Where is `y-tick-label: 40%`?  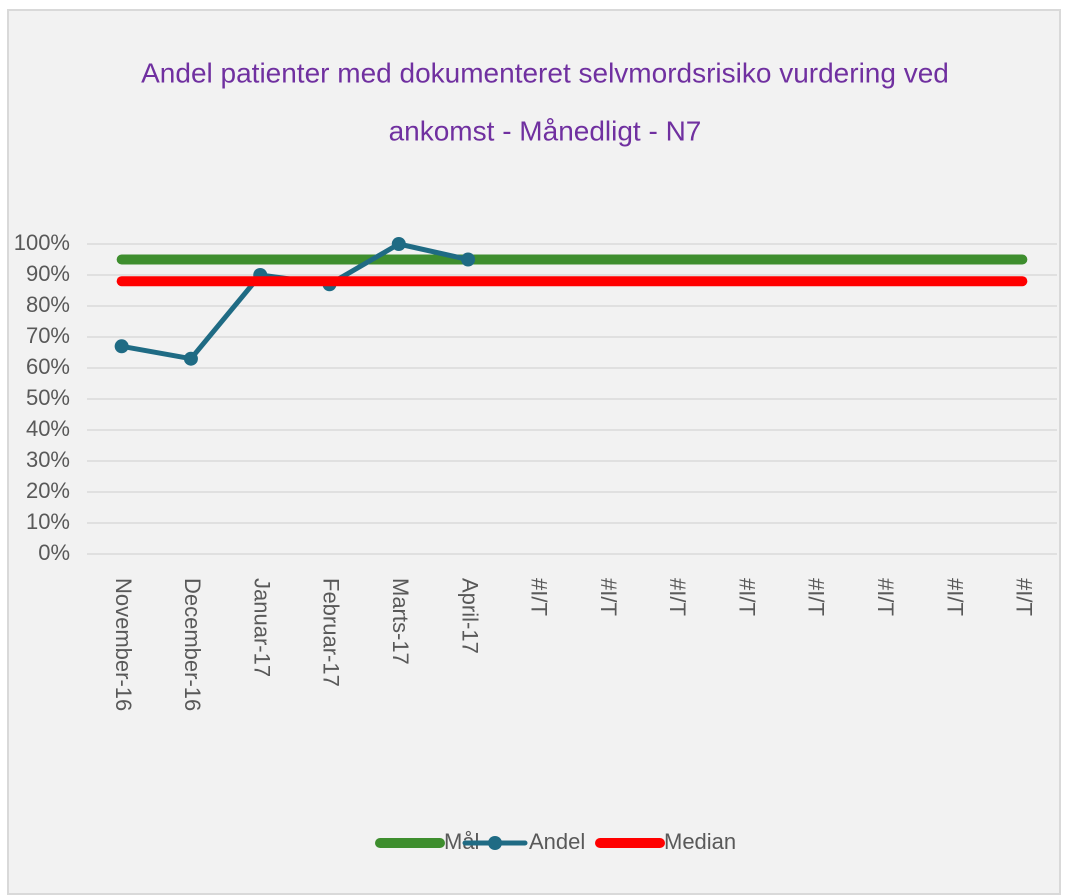
y-tick-label: 40% is located at coordinates (48, 428).